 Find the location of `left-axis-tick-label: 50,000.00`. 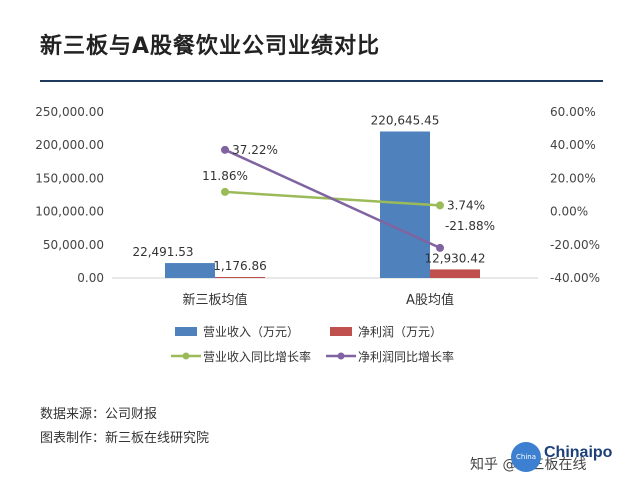

left-axis-tick-label: 50,000.00 is located at coordinates (73, 245).